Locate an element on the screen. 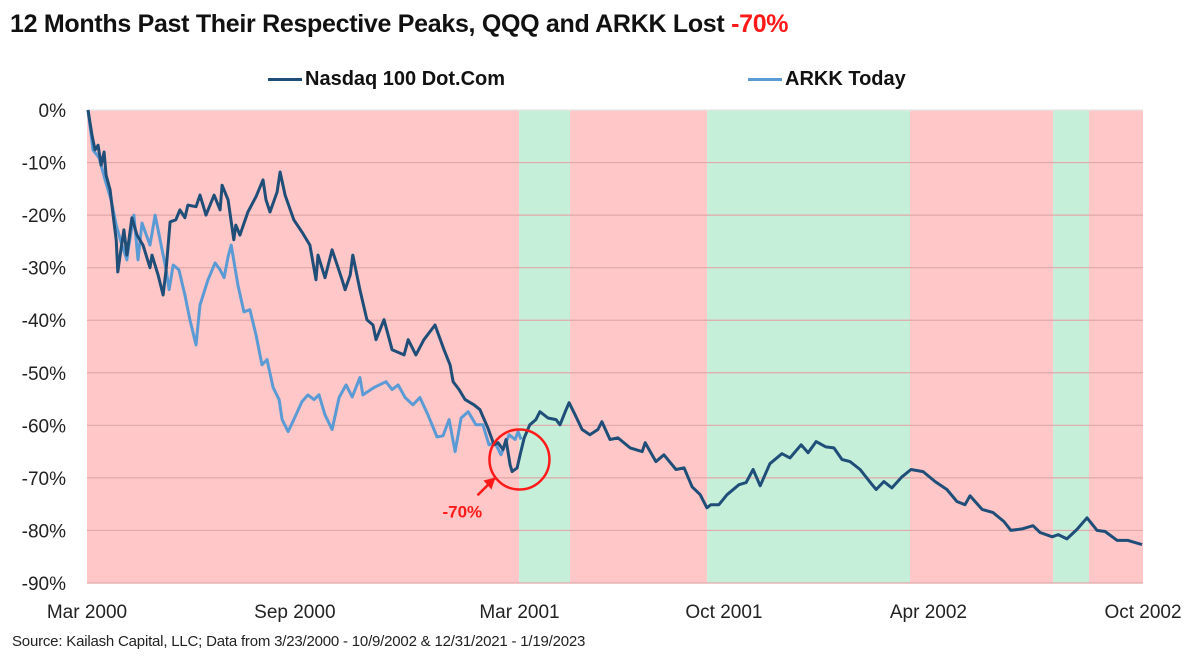 This screenshot has width=1200, height=662. legend-label-nasdaq: Nasdaq 100 Dot.Com is located at coordinates (405, 79).